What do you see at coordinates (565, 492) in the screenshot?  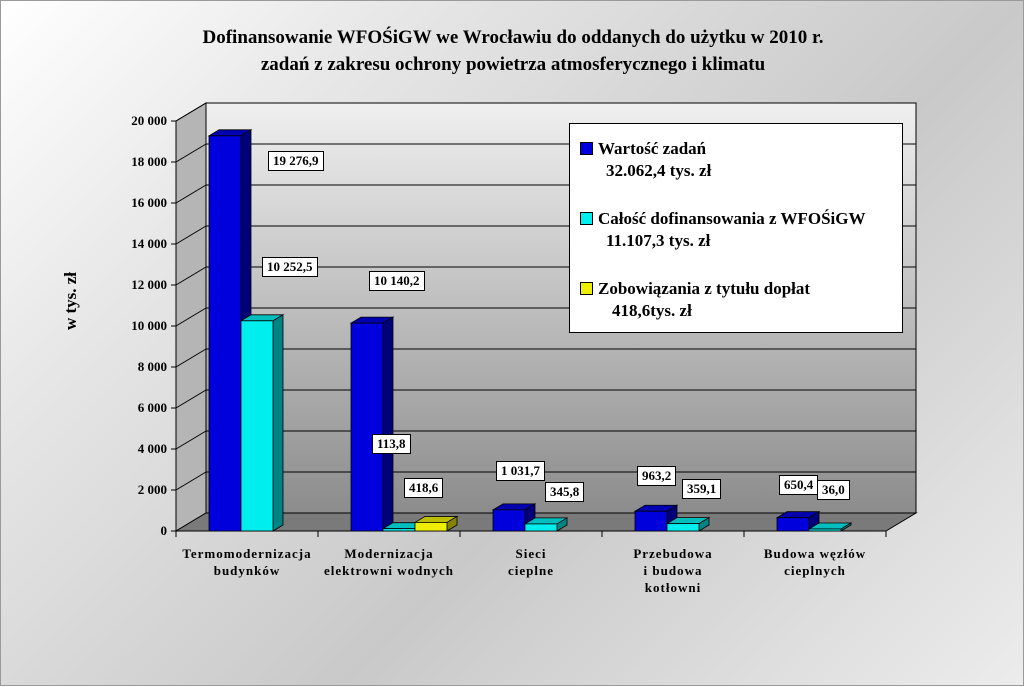 I see `data-label: 345,8` at bounding box center [565, 492].